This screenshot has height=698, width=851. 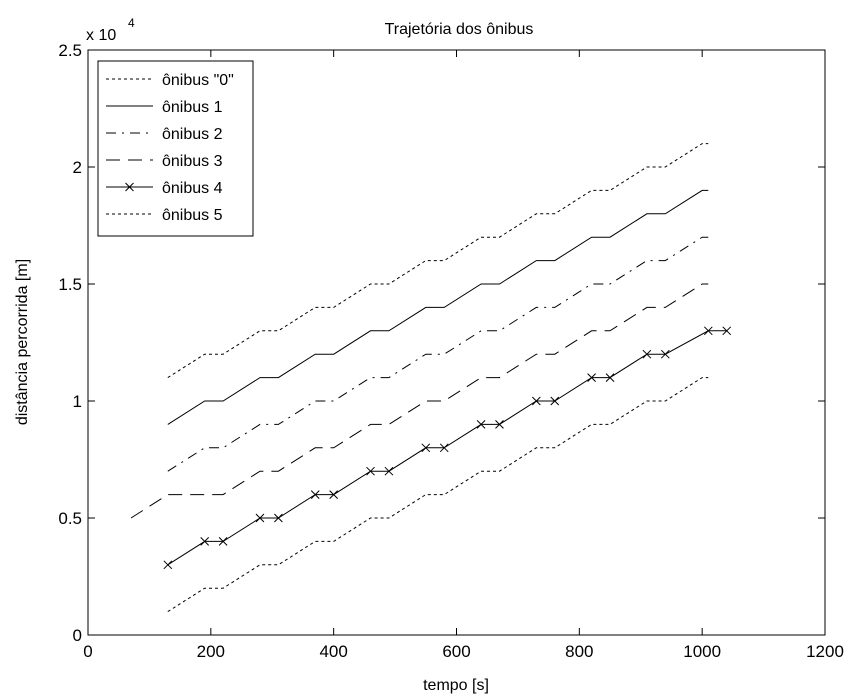 I want to click on y-tick-label: 2, so click(x=77, y=167).